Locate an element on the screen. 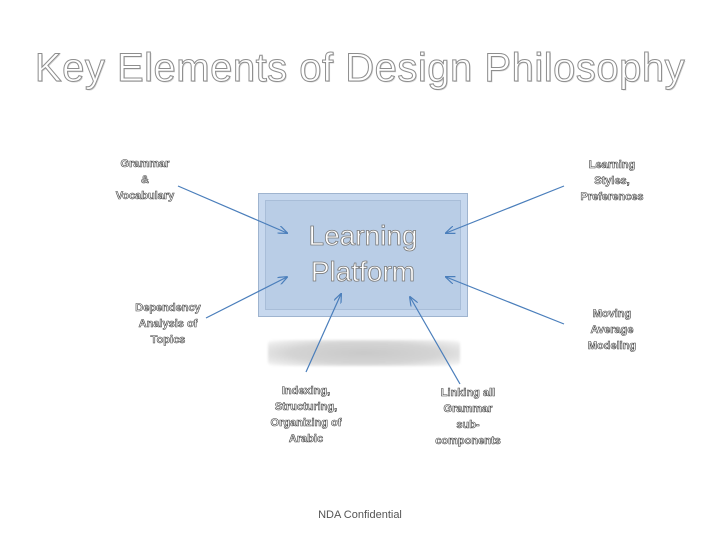 The width and height of the screenshot is (720, 540). learning-platform-box: Learning Platform is located at coordinates (363, 255).